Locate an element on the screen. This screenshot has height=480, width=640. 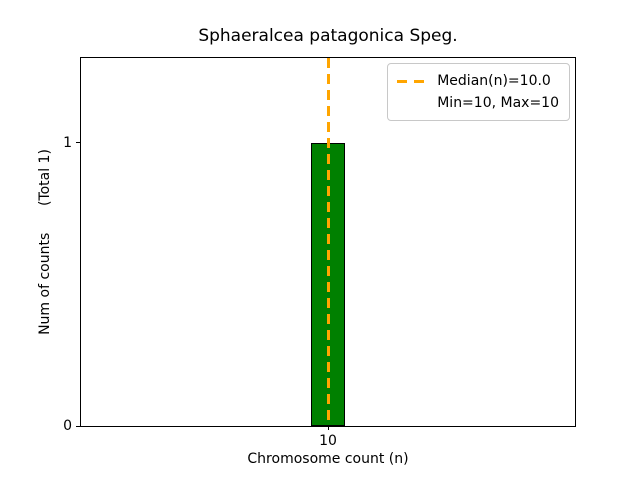
x-axis-label: Chromosome count (n) is located at coordinates (328, 459).